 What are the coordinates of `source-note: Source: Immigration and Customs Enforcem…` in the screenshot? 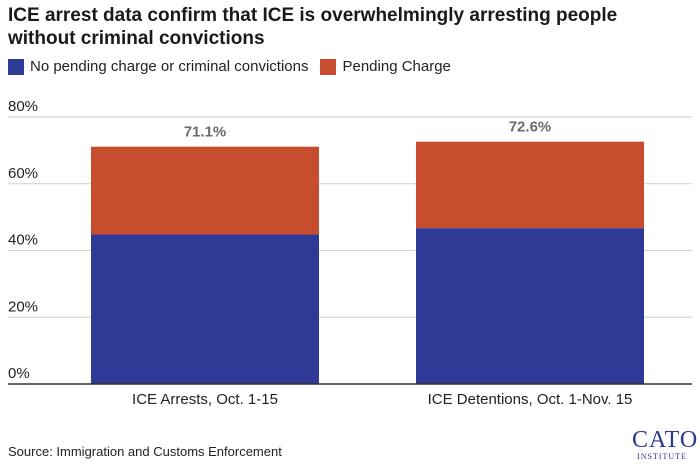 It's located at (145, 451).